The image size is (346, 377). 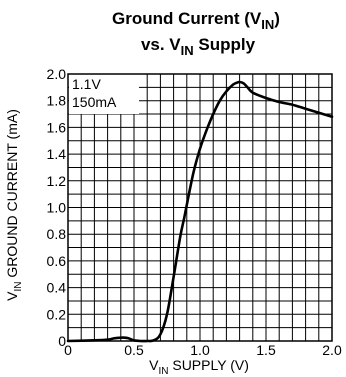 What do you see at coordinates (134, 350) in the screenshot?
I see `x-tick-label: 0.5` at bounding box center [134, 350].